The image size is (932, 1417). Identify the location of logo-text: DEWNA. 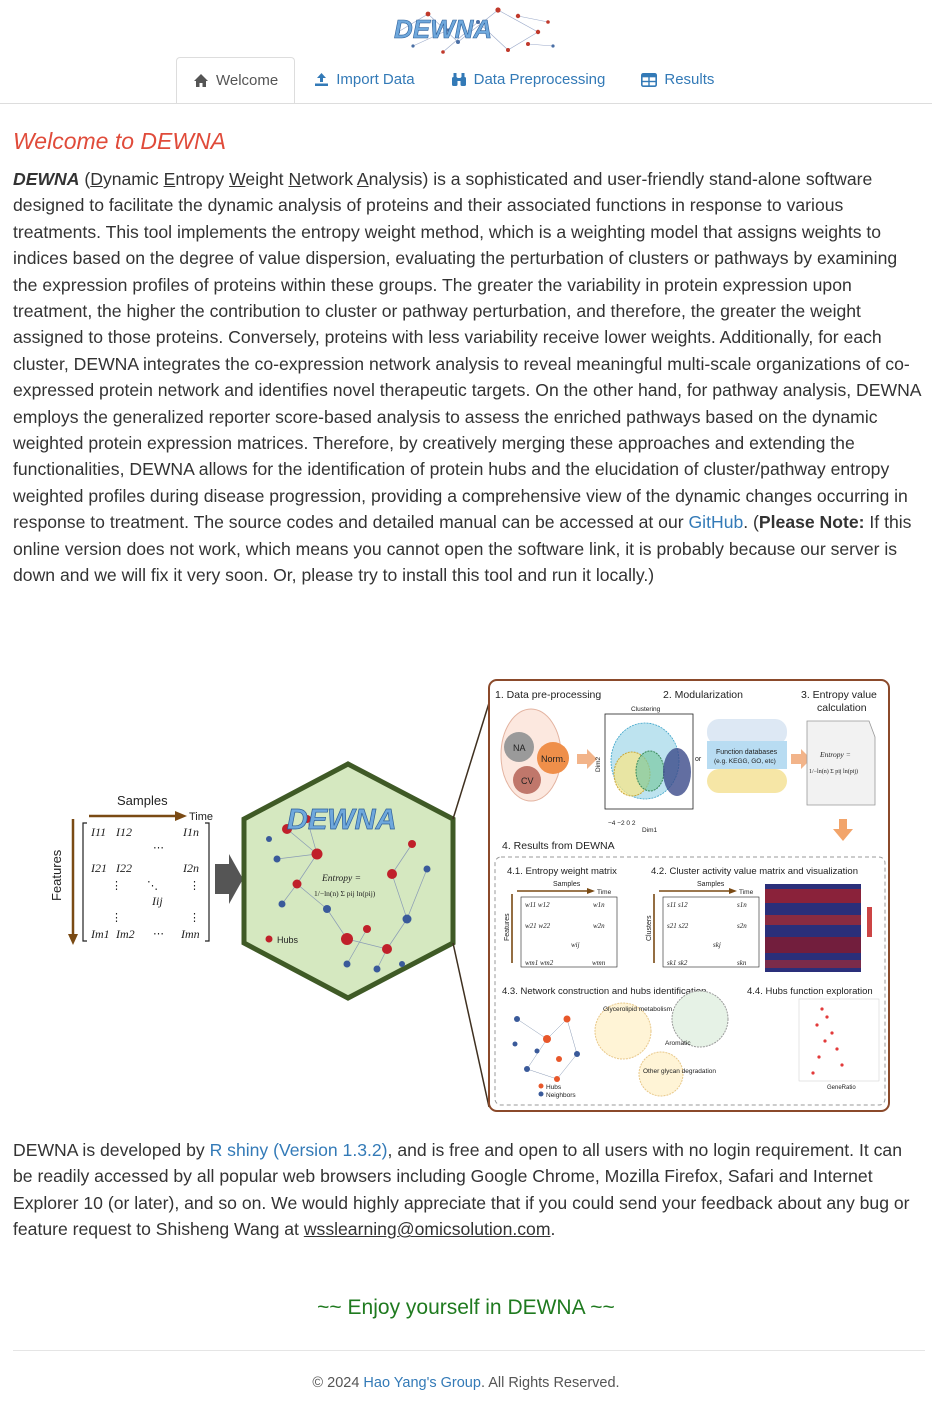
(443, 29).